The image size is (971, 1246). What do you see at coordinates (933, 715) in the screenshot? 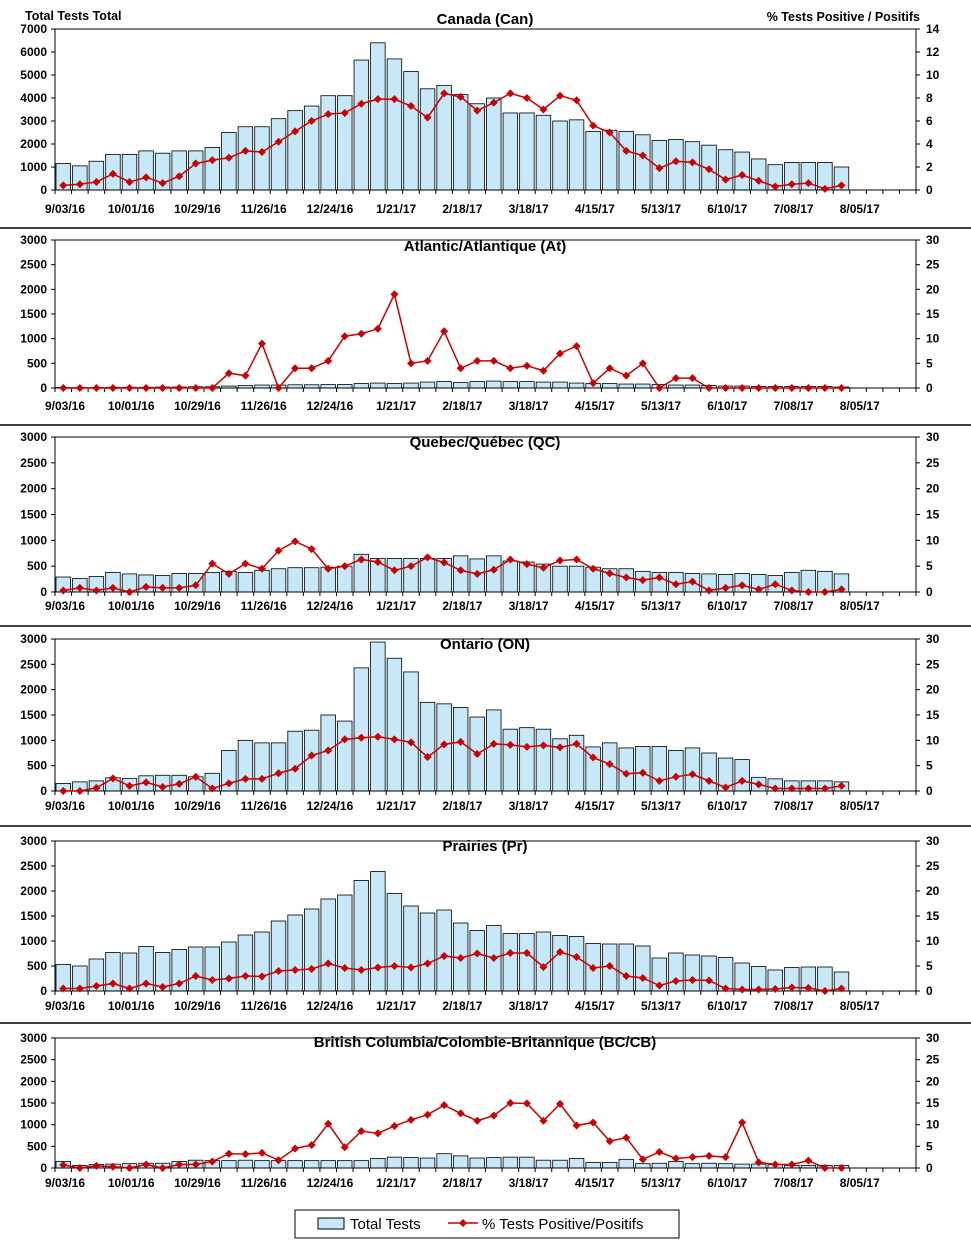
I see `y2-tick-label: 15` at bounding box center [933, 715].